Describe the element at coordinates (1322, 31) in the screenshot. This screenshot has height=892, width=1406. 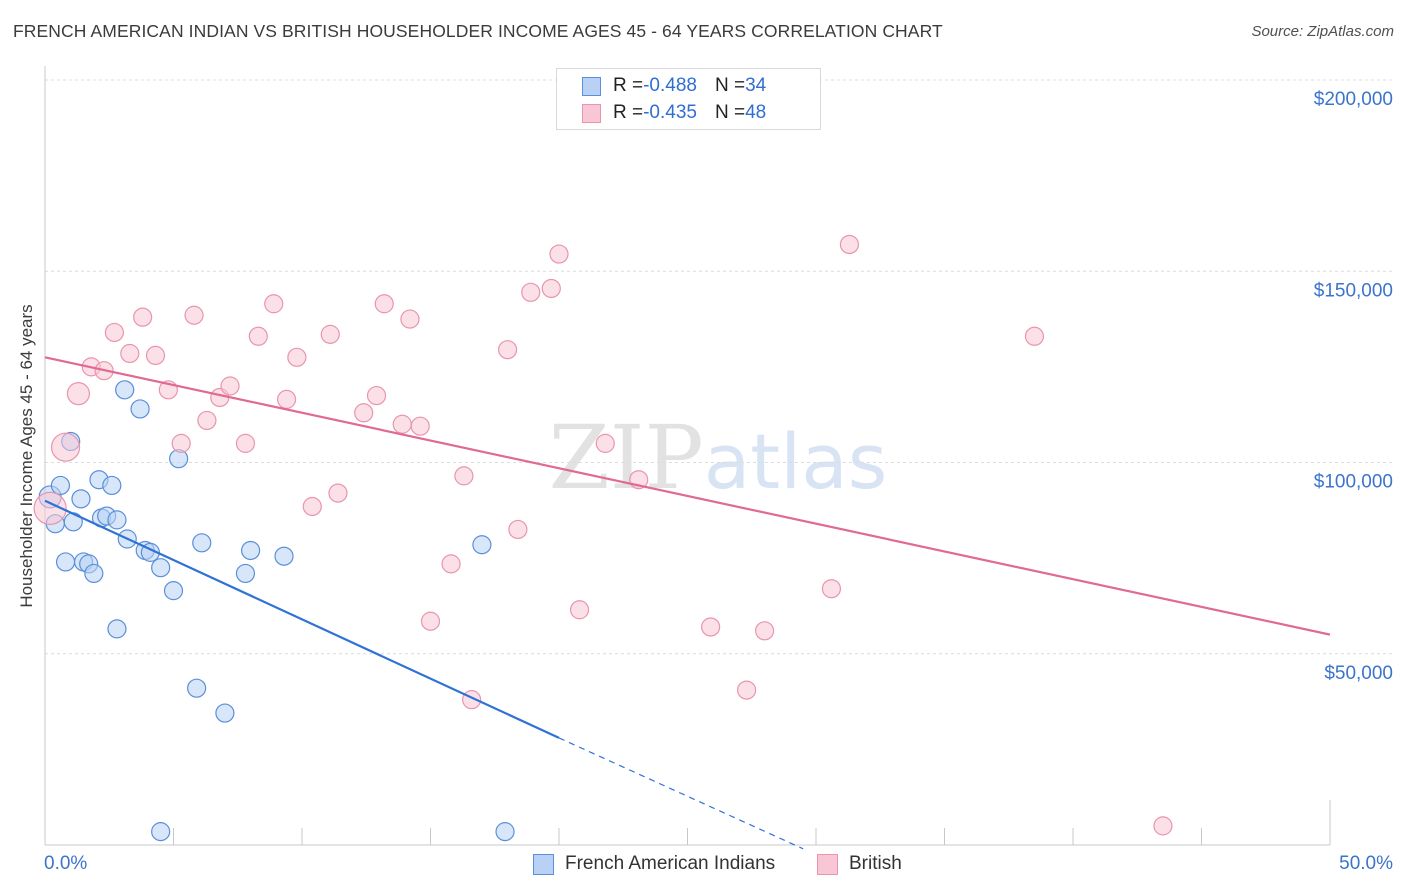
I see `chart-source: Source: ZipAtlas.com` at that location.